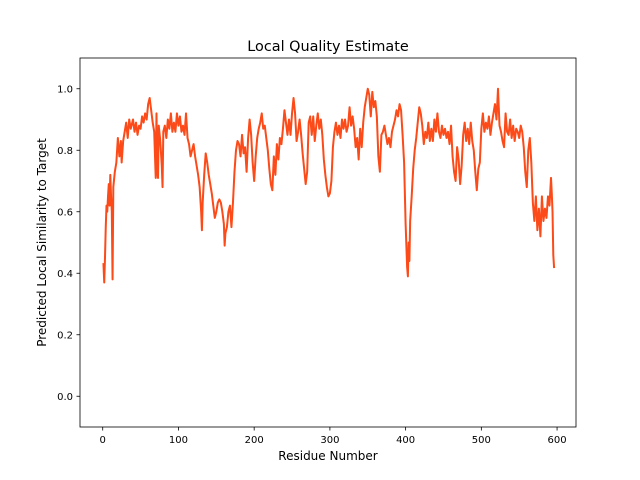 This screenshot has height=480, width=640. I want to click on y-tick-label: 0.4, so click(65, 274).